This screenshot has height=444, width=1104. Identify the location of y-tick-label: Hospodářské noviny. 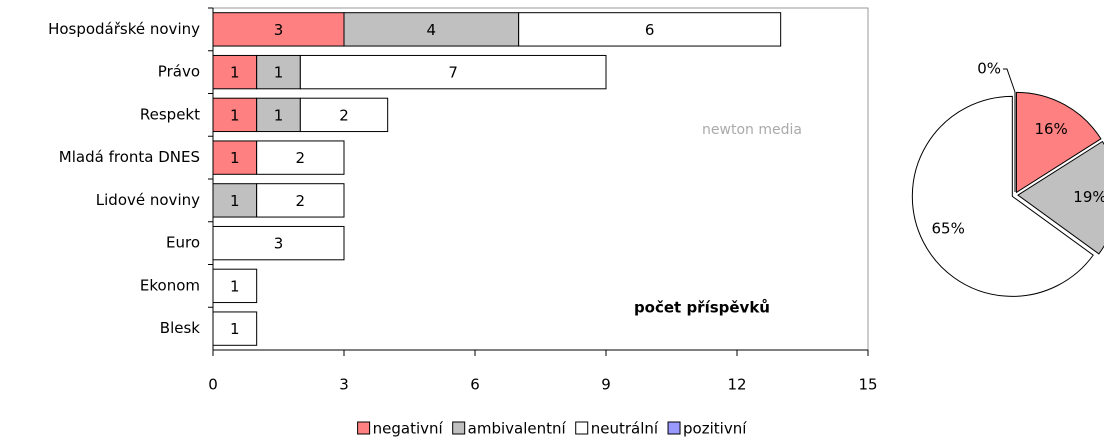
(124, 29).